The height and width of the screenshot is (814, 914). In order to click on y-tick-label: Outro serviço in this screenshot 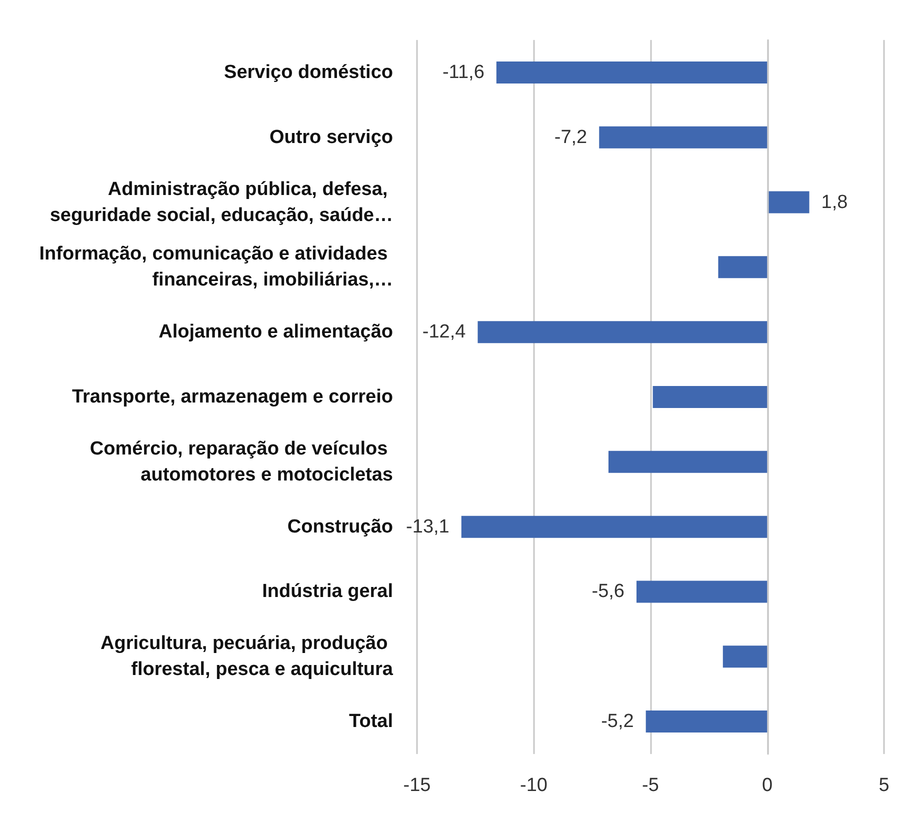, I will do `click(331, 137)`.